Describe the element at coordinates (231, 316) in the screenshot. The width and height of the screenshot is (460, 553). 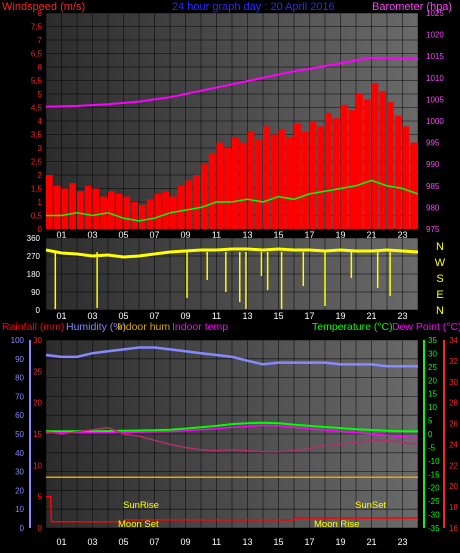
I see `direction-x-ticks: 01 03 05 07 09 11 13 15 17 19 21 23` at that location.